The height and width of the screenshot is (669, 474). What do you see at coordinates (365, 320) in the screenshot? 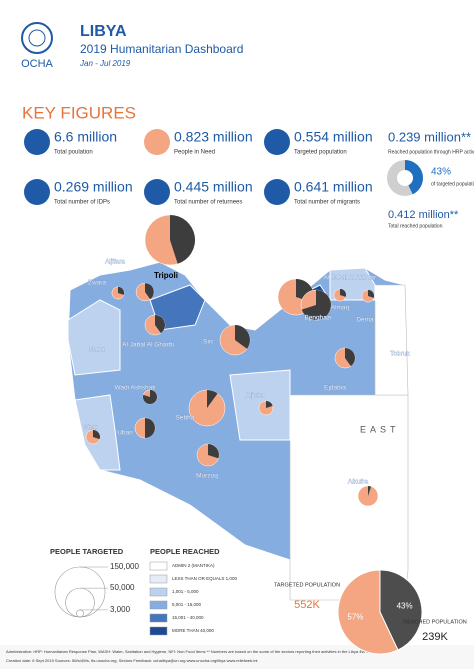
I see `region-label: Dema` at bounding box center [365, 320].